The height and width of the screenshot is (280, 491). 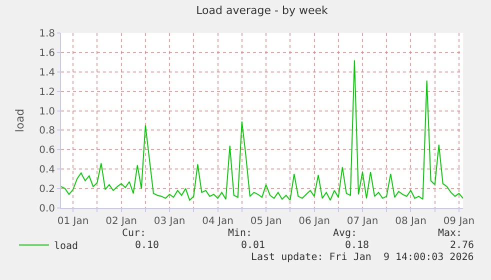 What do you see at coordinates (362, 221) in the screenshot?
I see `x-tick-label: 07 Jan` at bounding box center [362, 221].